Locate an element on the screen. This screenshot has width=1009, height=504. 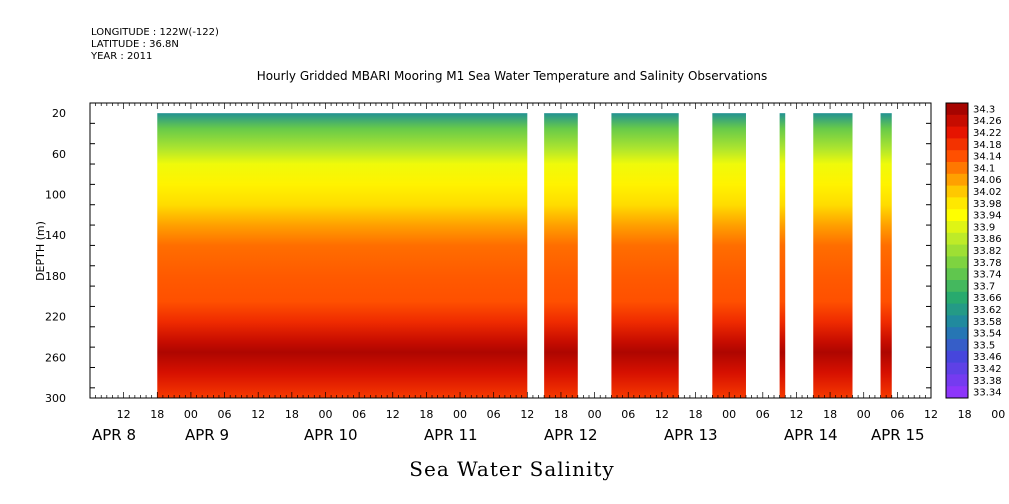
y-tick-label: 300 is located at coordinates (55, 398).